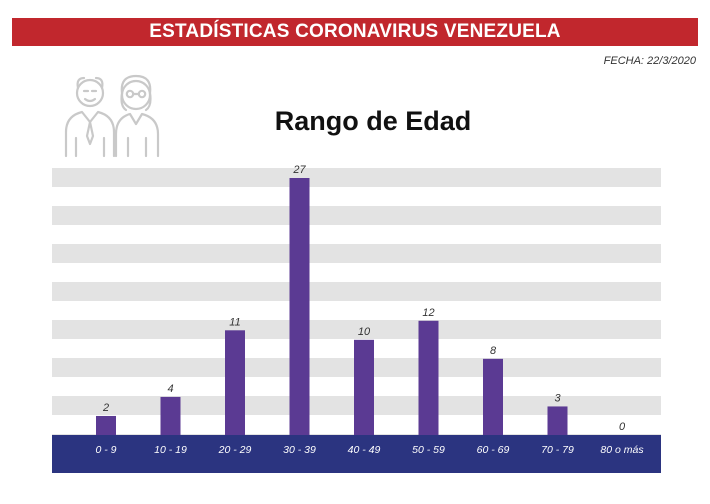 The image size is (710, 504). I want to click on header-title: ESTADÍSTICAS CORONAVIRUS VENEZUELA, so click(355, 31).